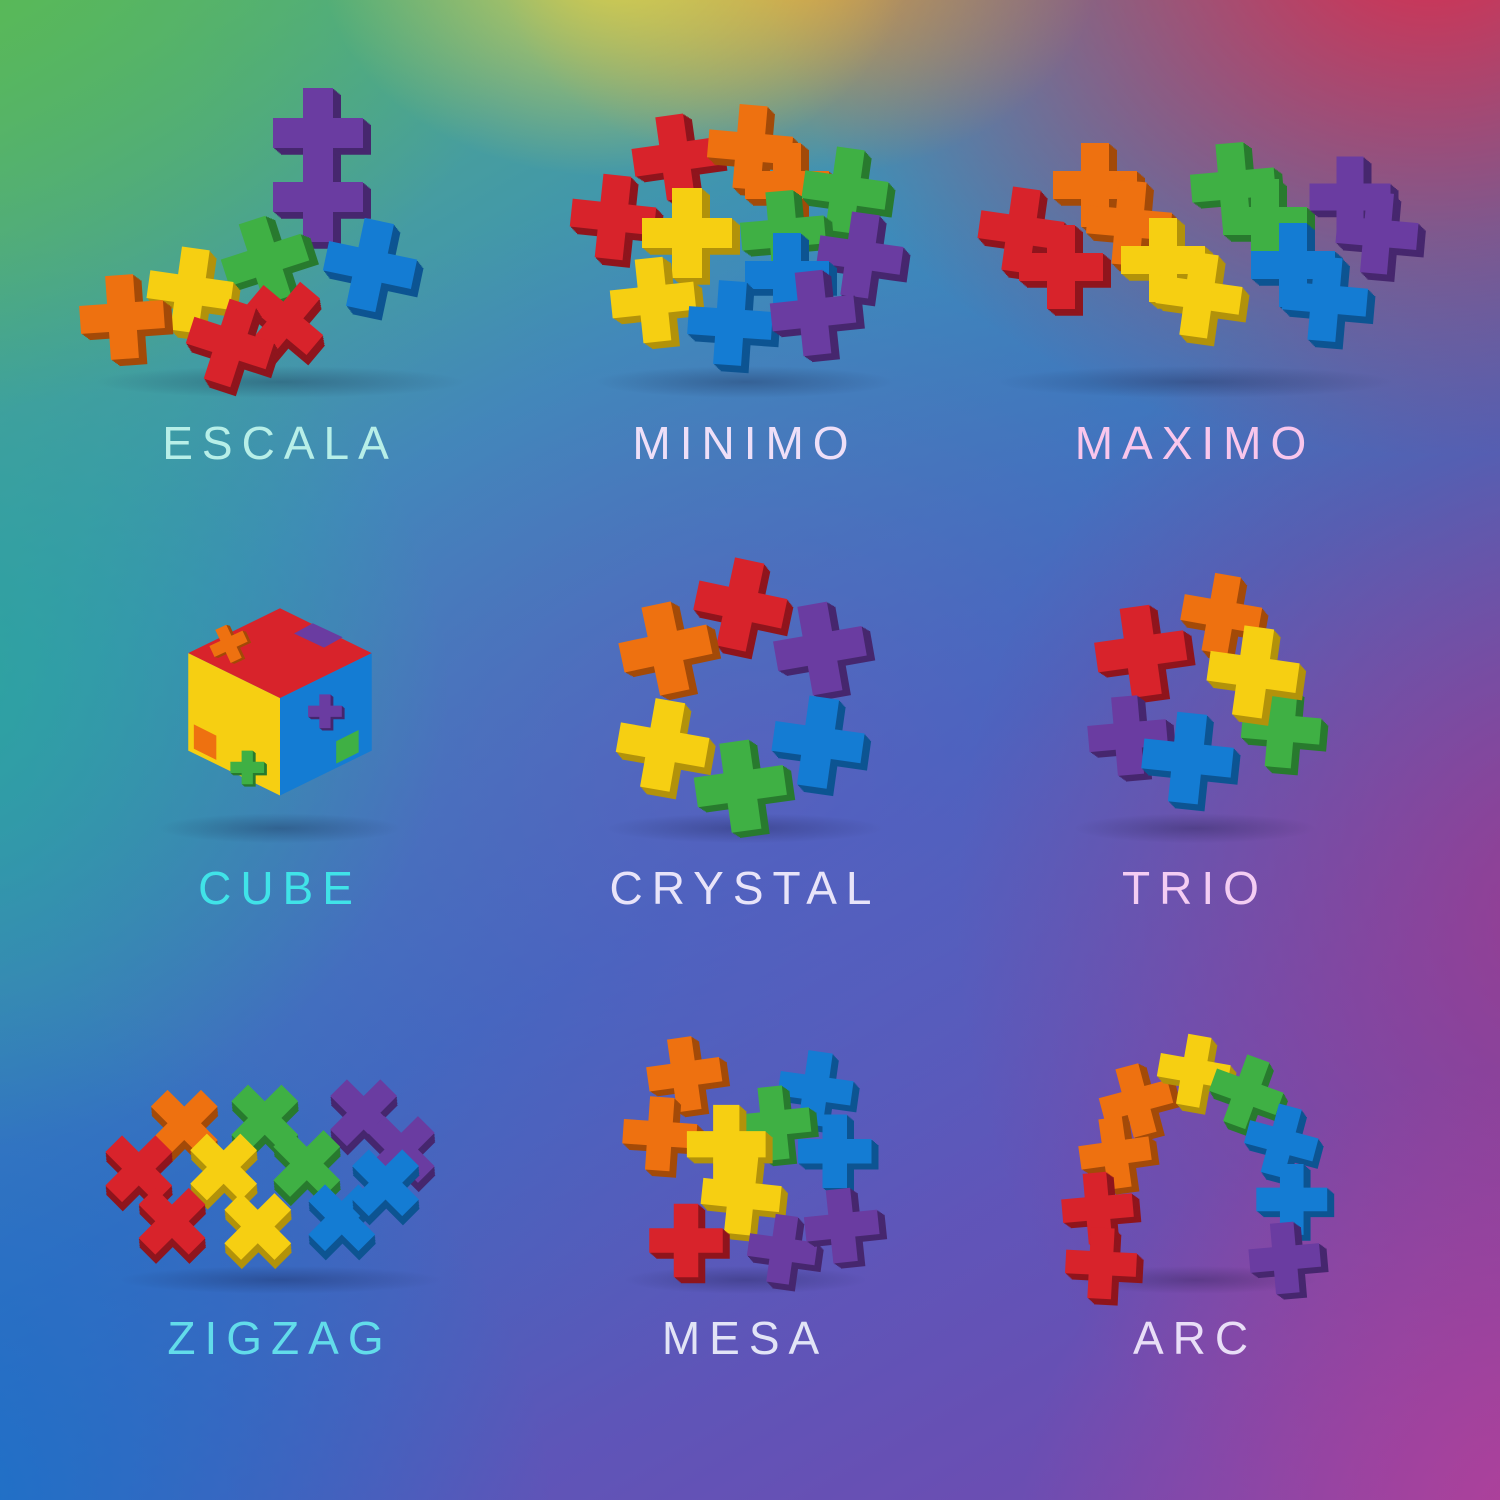  I want to click on maximo-blocks-image, so click(1201, 269).